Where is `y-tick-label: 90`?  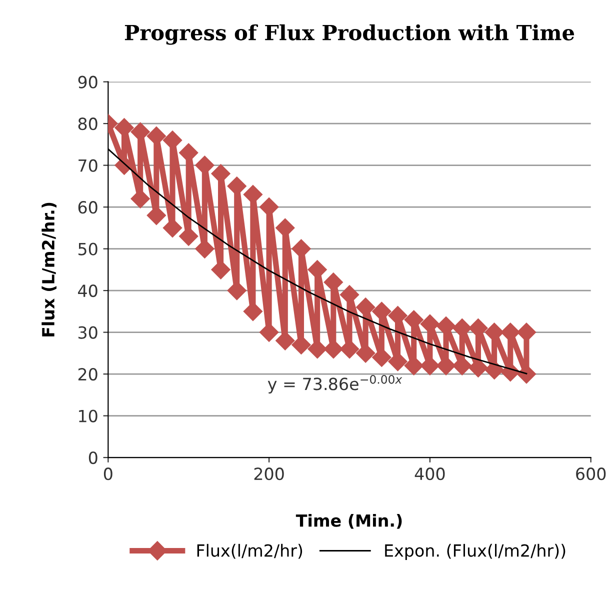 y-tick-label: 90 is located at coordinates (88, 82).